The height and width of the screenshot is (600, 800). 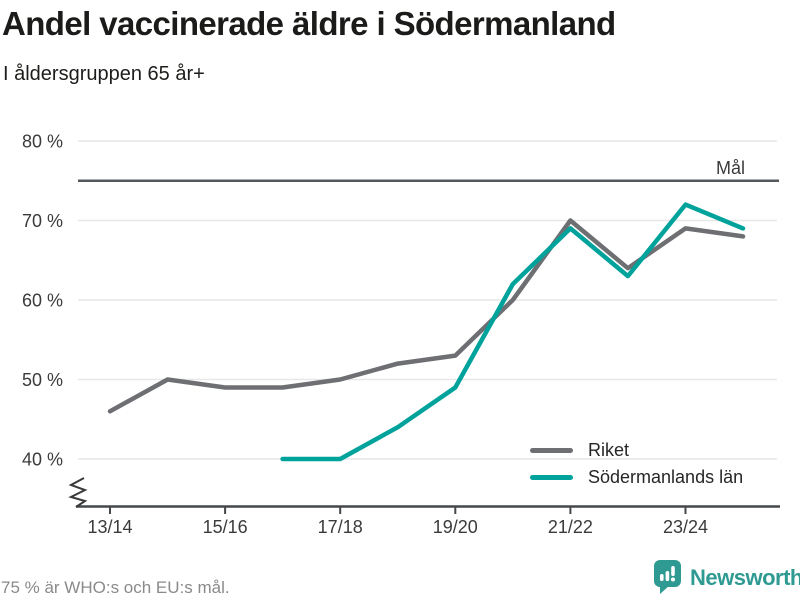 What do you see at coordinates (42, 142) in the screenshot?
I see `y-tick-label: 80 %` at bounding box center [42, 142].